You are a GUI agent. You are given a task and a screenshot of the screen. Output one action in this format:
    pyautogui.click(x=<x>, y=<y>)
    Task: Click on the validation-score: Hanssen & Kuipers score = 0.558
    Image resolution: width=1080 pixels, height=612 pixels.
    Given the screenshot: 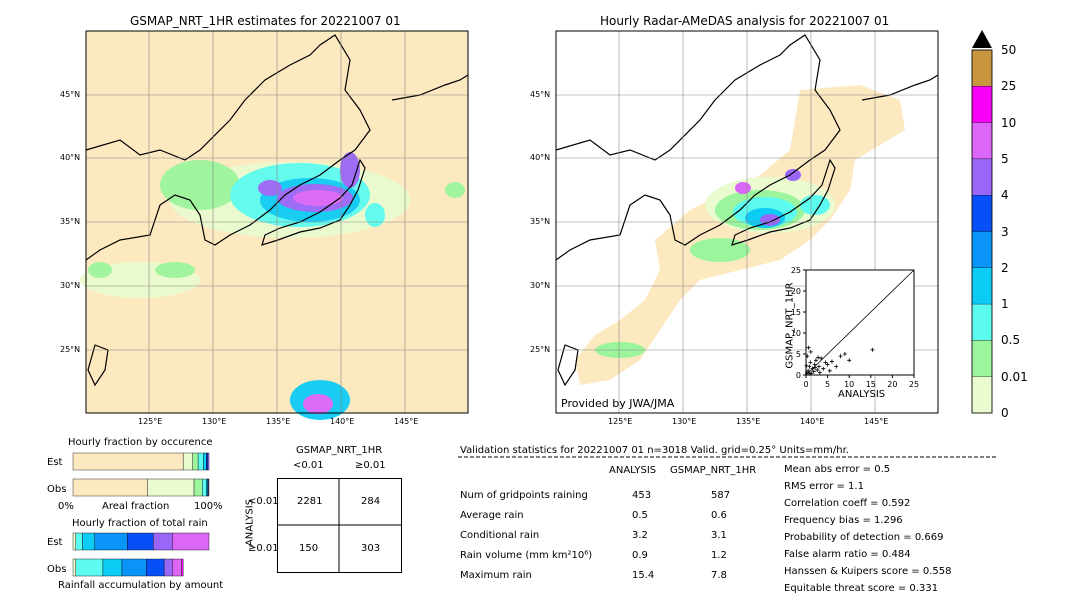 What is the action you would take?
    pyautogui.click(x=868, y=571)
    